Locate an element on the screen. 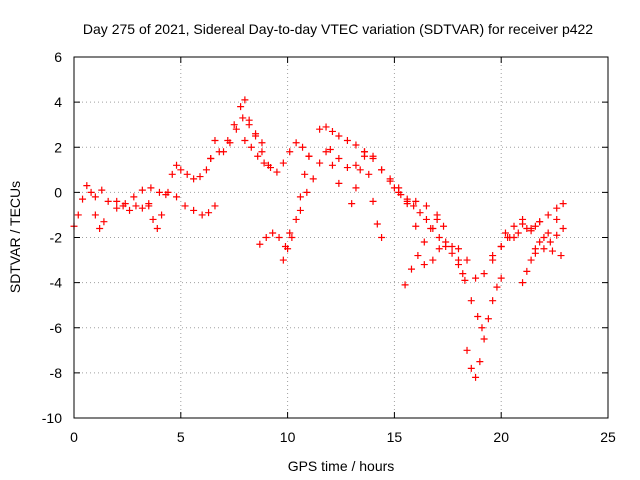  y-tick-label: -4 is located at coordinates (56, 283).